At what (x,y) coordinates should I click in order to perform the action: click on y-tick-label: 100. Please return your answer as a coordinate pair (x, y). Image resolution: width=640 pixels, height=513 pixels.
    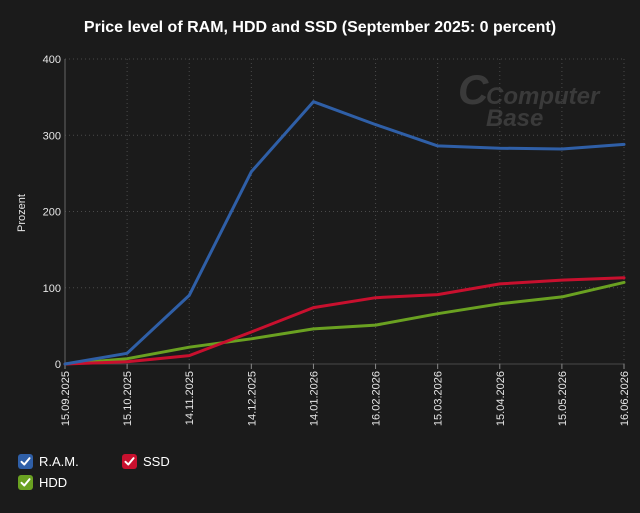
    Looking at the image, I should click on (52, 289).